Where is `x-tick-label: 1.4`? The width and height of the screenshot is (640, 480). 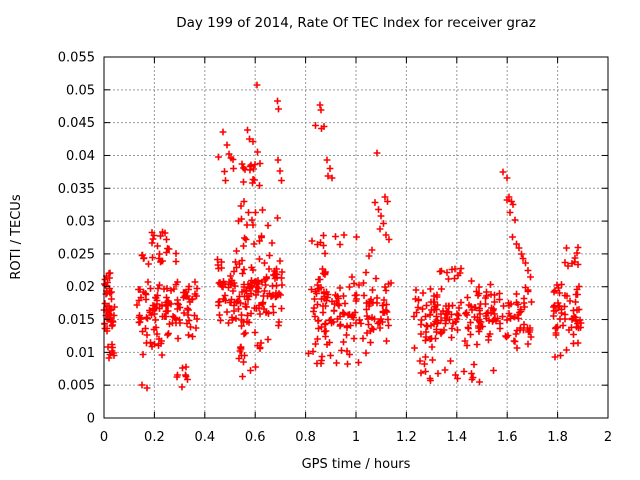 x-tick-label: 1.4 is located at coordinates (456, 437).